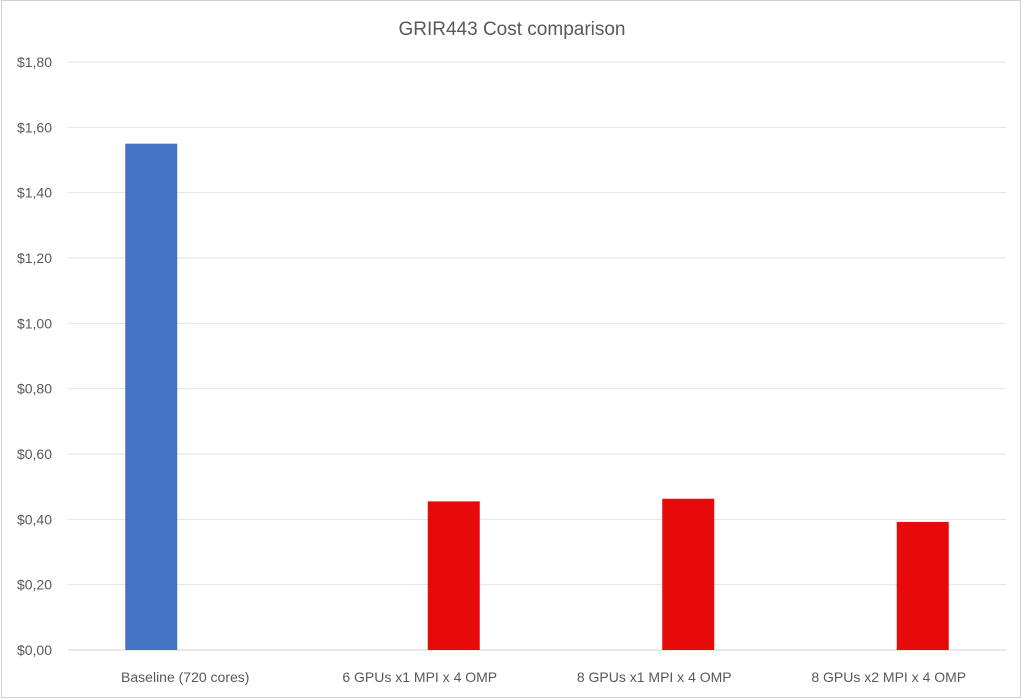  Describe the element at coordinates (34, 323) in the screenshot. I see `y-tick-label: $1,00` at that location.